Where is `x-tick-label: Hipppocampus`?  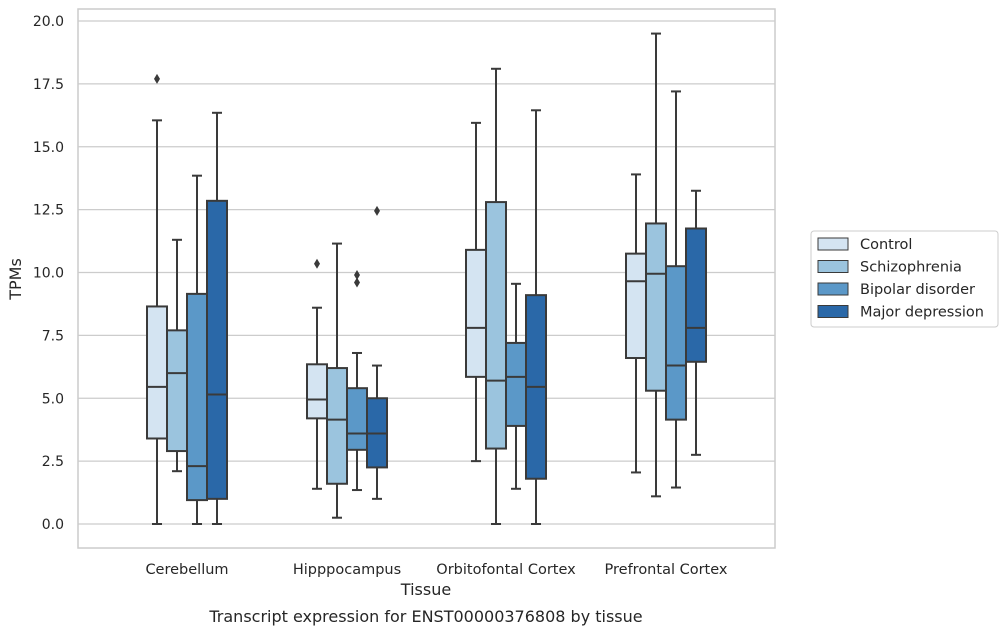
x-tick-label: Hipppocampus is located at coordinates (347, 570).